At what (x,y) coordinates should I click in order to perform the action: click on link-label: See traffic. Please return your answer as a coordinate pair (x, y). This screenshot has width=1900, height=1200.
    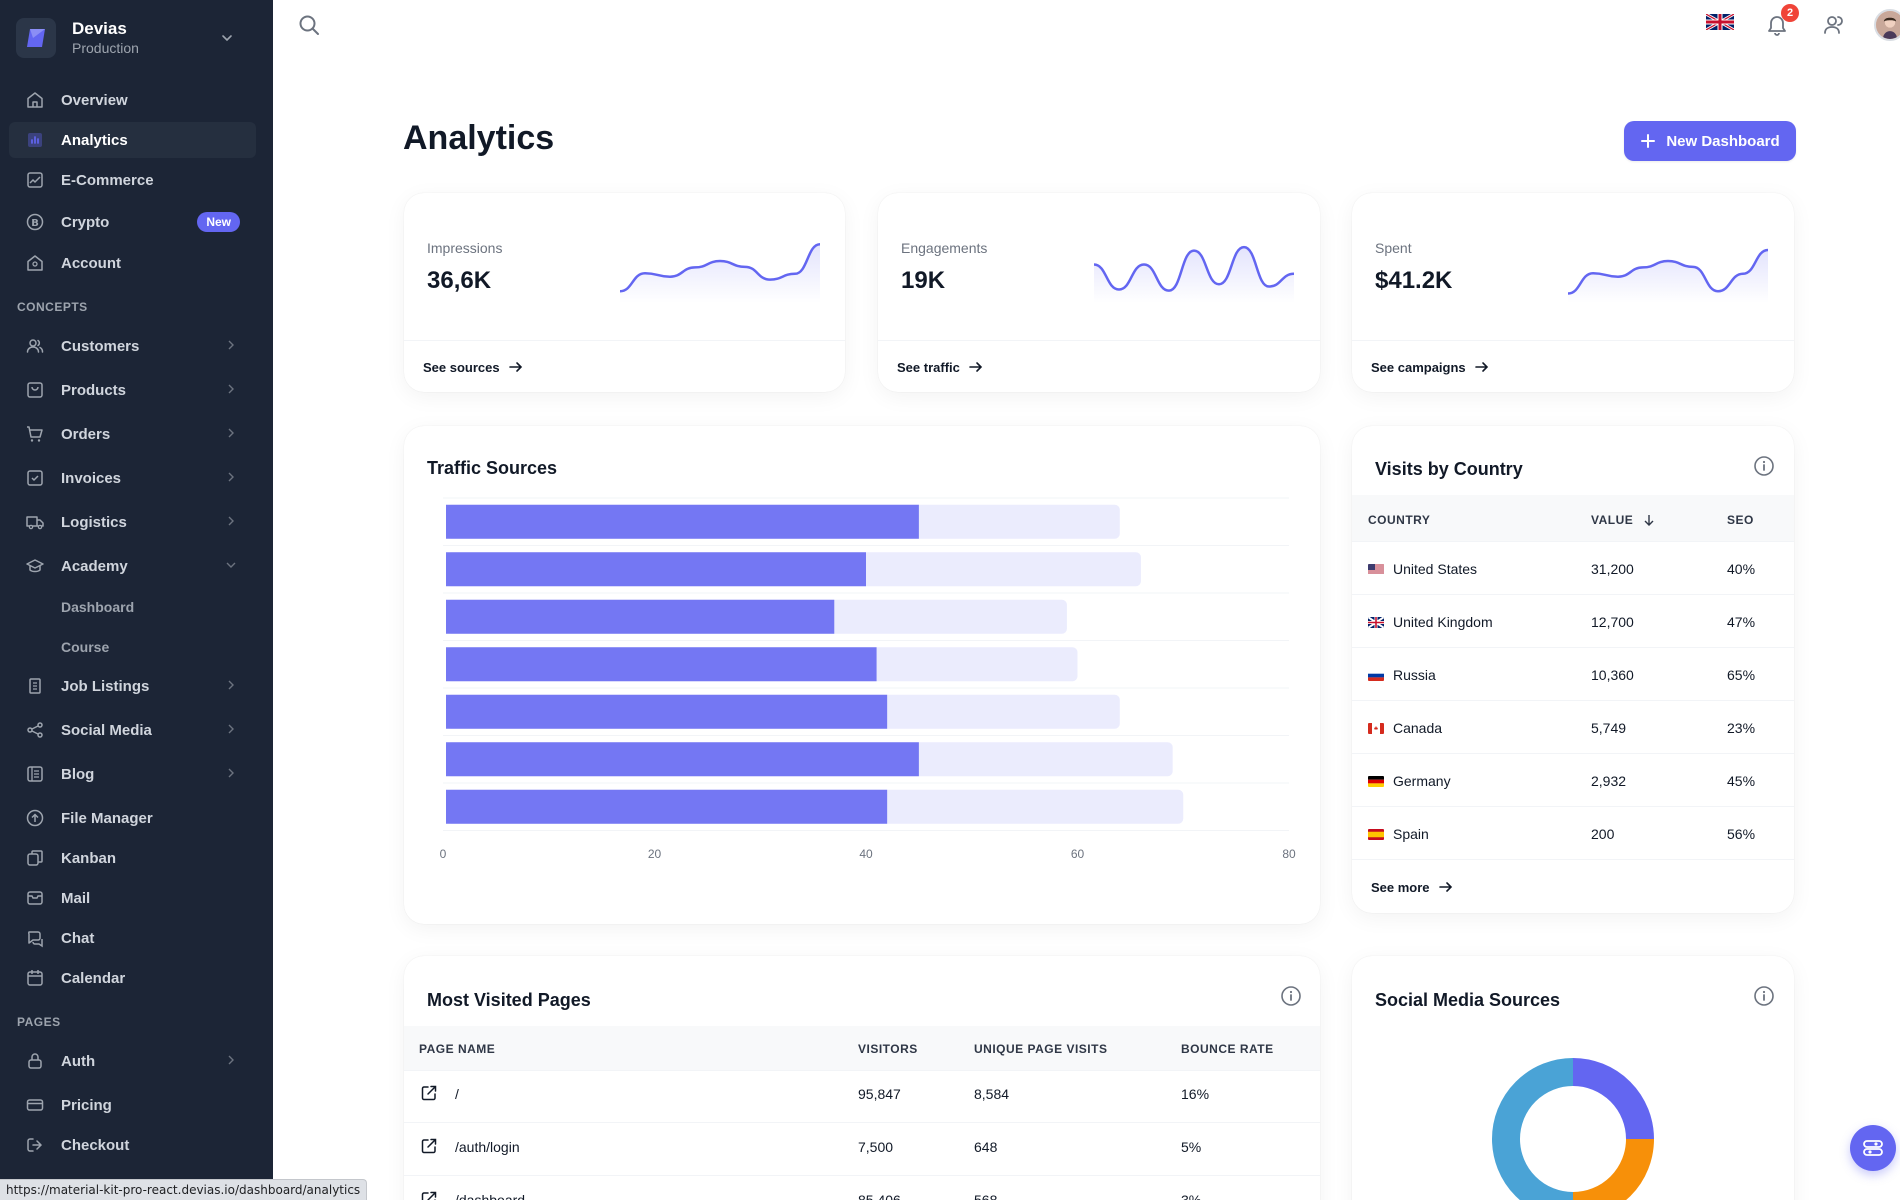
    Looking at the image, I should click on (928, 367).